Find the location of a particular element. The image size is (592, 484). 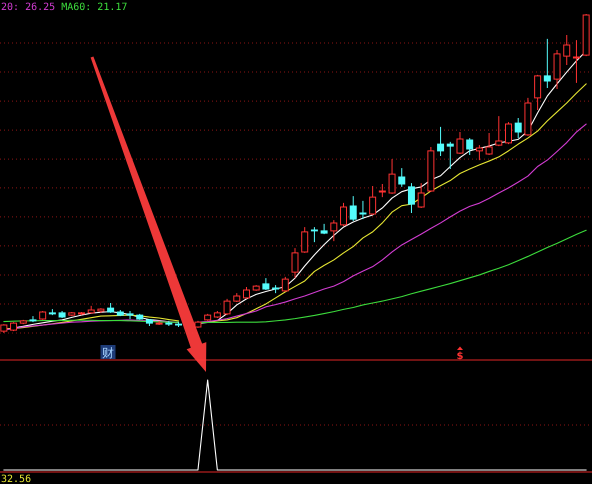

annotation: 财 is located at coordinates (108, 352).